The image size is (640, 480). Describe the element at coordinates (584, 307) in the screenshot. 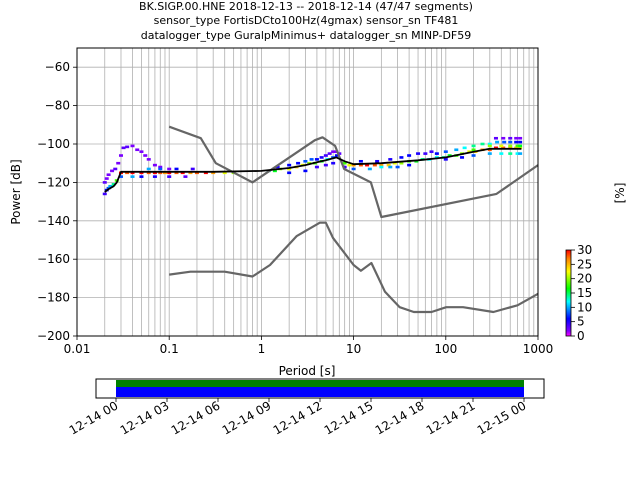

I see `colorbar-tick-label: 10` at that location.